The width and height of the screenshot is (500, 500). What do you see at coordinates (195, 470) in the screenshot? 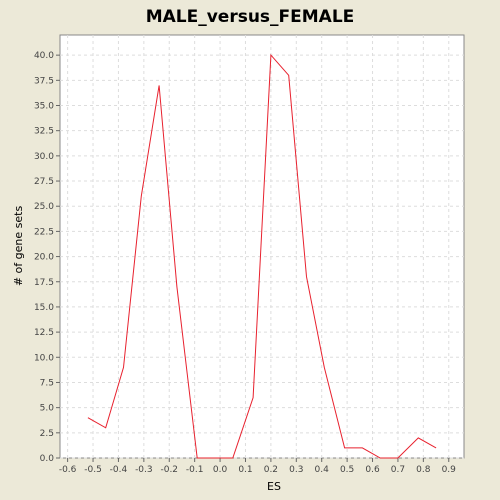
I see `x-tick-label: -0.1` at bounding box center [195, 470].